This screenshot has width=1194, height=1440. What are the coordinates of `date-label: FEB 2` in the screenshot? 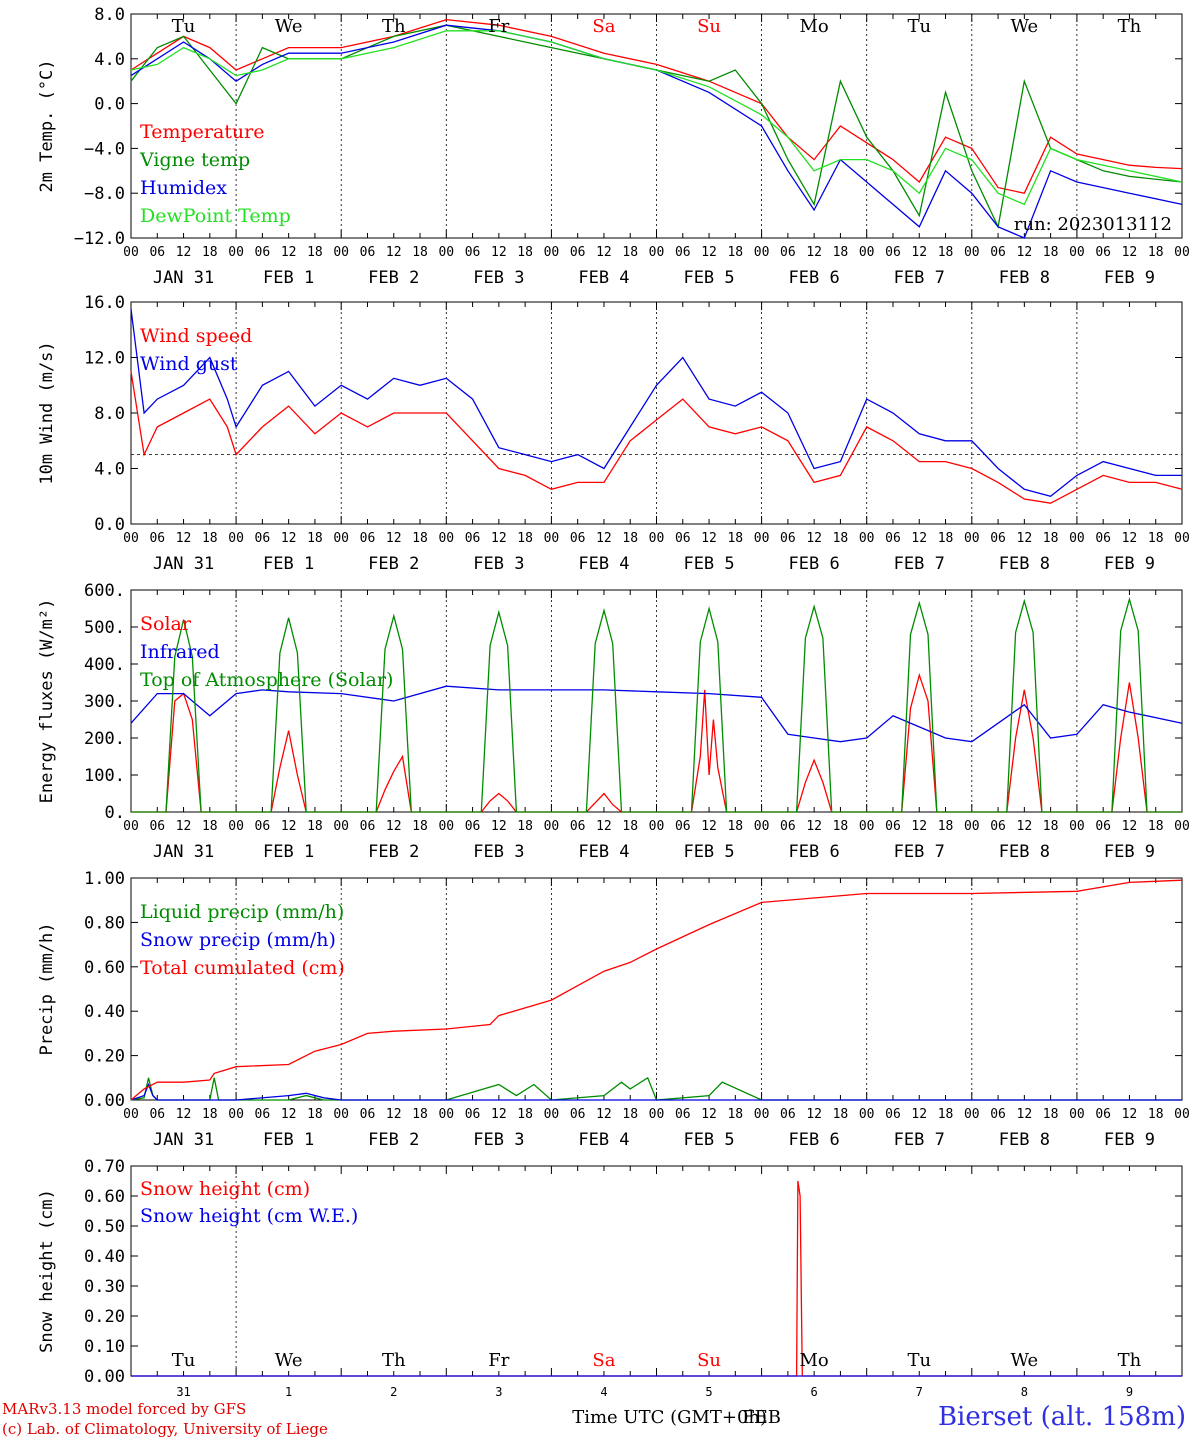 It's located at (393, 1140).